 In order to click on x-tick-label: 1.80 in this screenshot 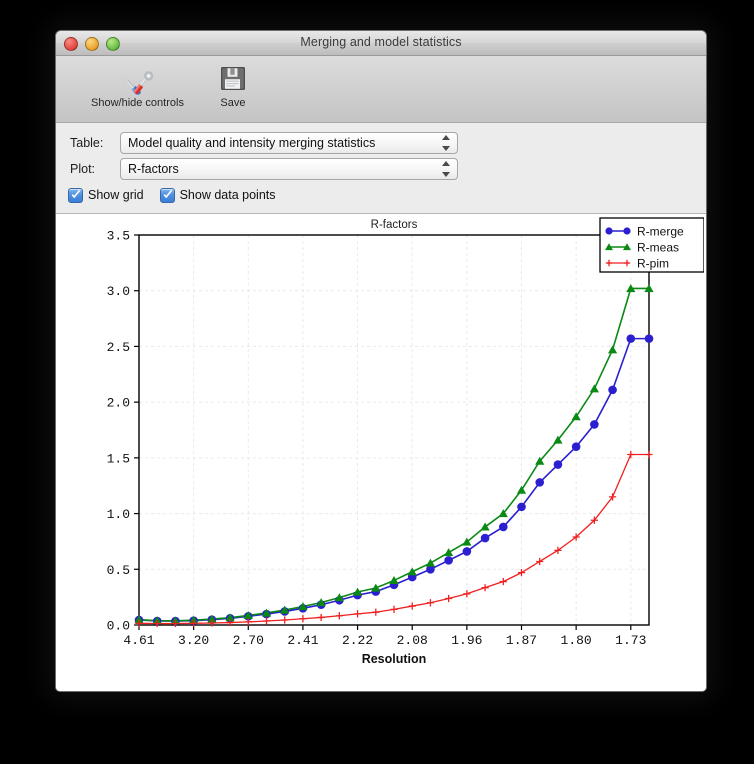, I will do `click(576, 640)`.